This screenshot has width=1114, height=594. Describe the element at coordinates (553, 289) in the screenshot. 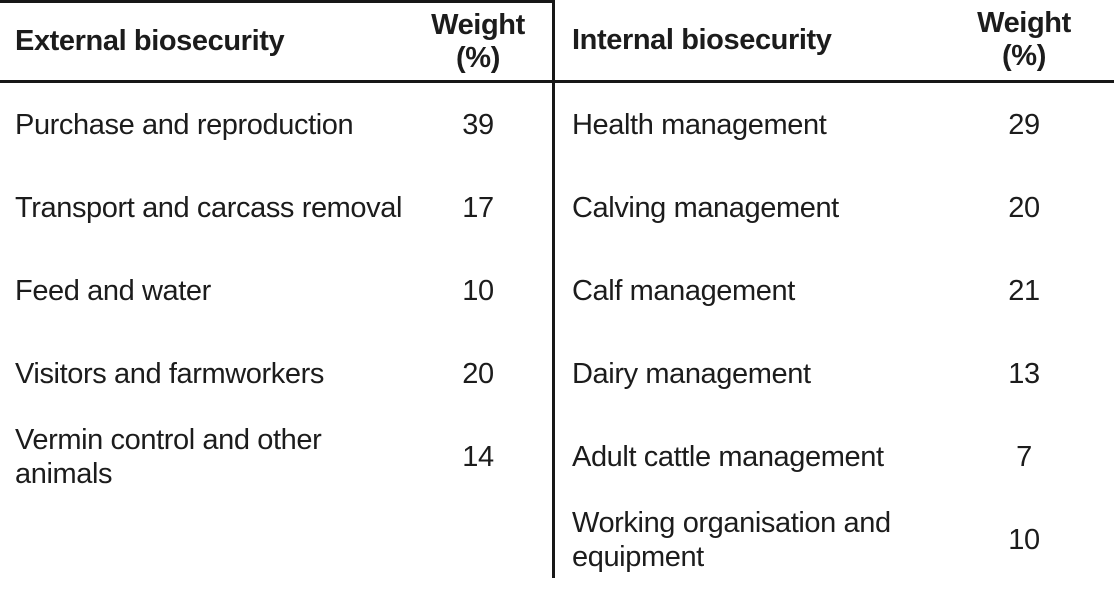

I see `vertical-divider-rule` at that location.